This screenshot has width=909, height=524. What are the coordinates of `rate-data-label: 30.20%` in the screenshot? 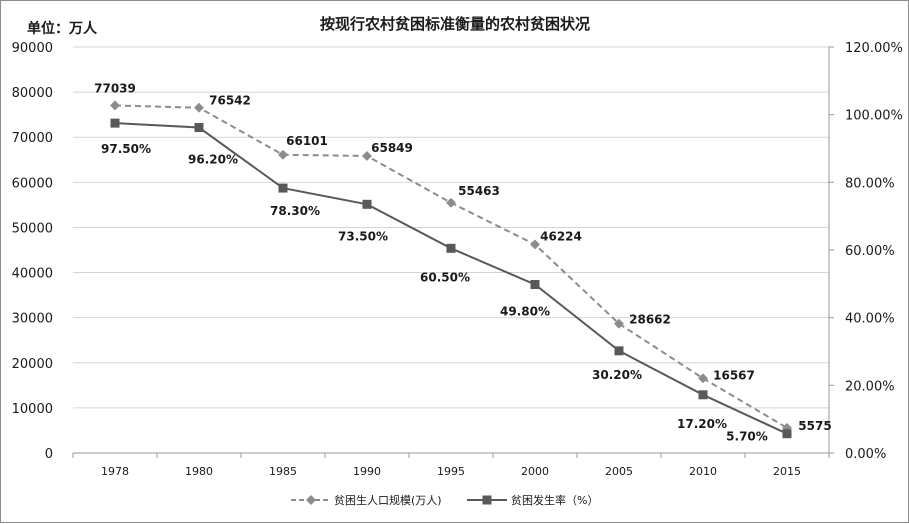 It's located at (617, 375).